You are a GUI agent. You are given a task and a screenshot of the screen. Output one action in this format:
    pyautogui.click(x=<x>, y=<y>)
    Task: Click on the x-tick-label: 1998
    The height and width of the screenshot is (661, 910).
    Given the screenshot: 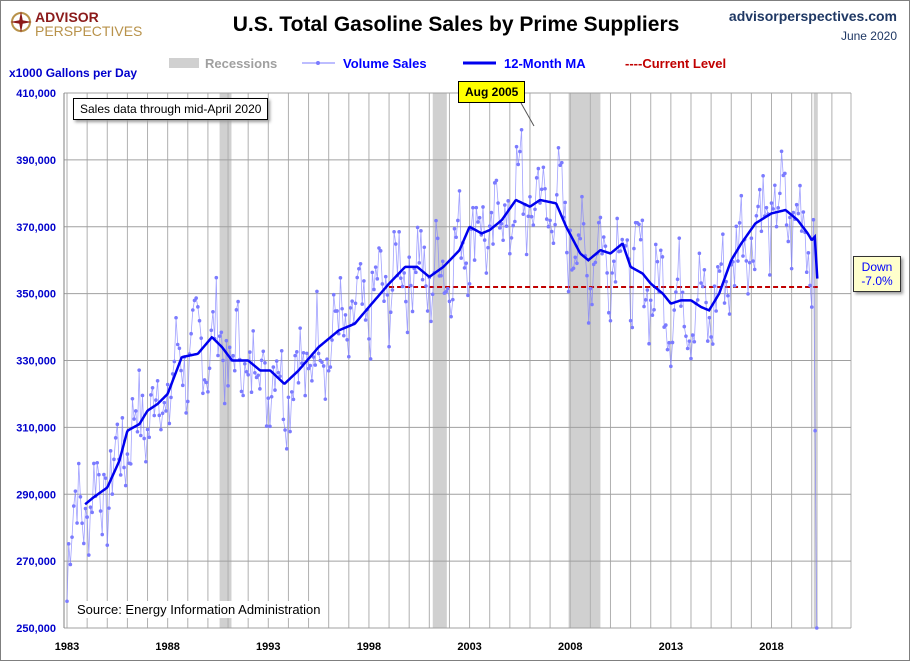 What is the action you would take?
    pyautogui.click(x=369, y=647)
    